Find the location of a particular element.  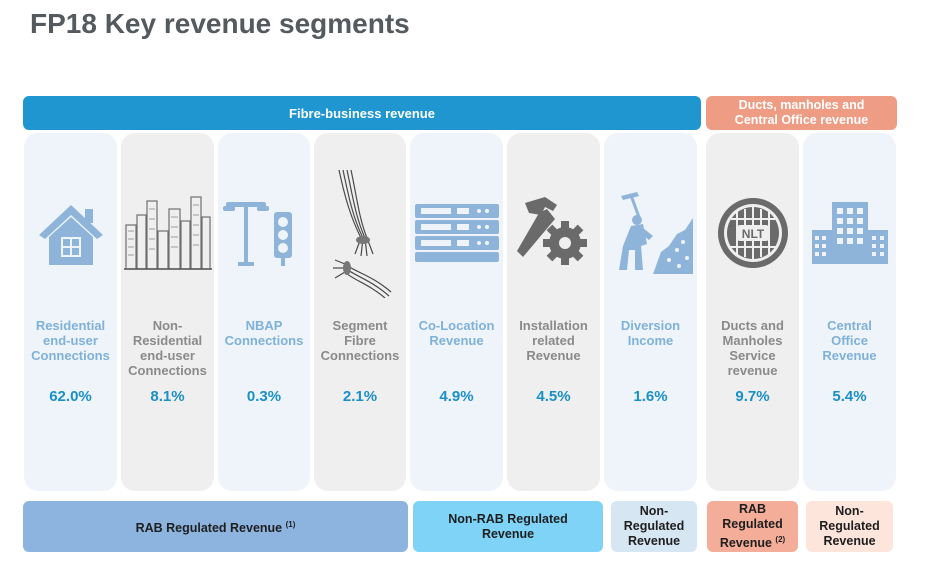

segment-column-residential: Residential end-user Connections 62.0% is located at coordinates (70, 312).